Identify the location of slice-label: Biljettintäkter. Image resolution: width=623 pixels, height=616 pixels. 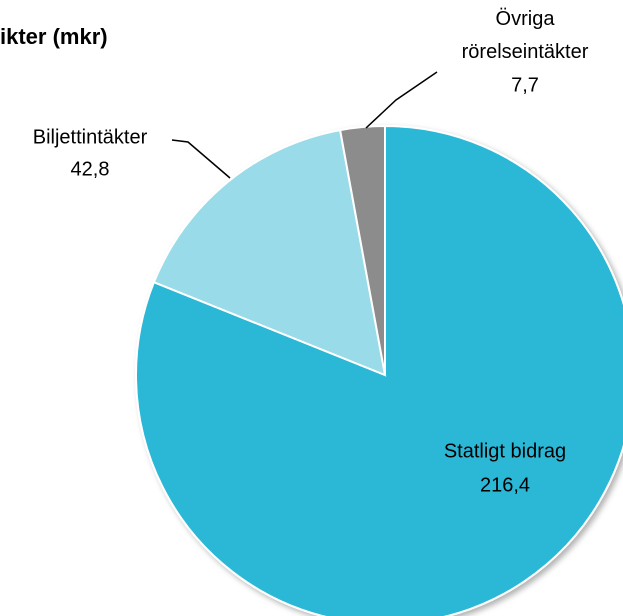
(90, 137).